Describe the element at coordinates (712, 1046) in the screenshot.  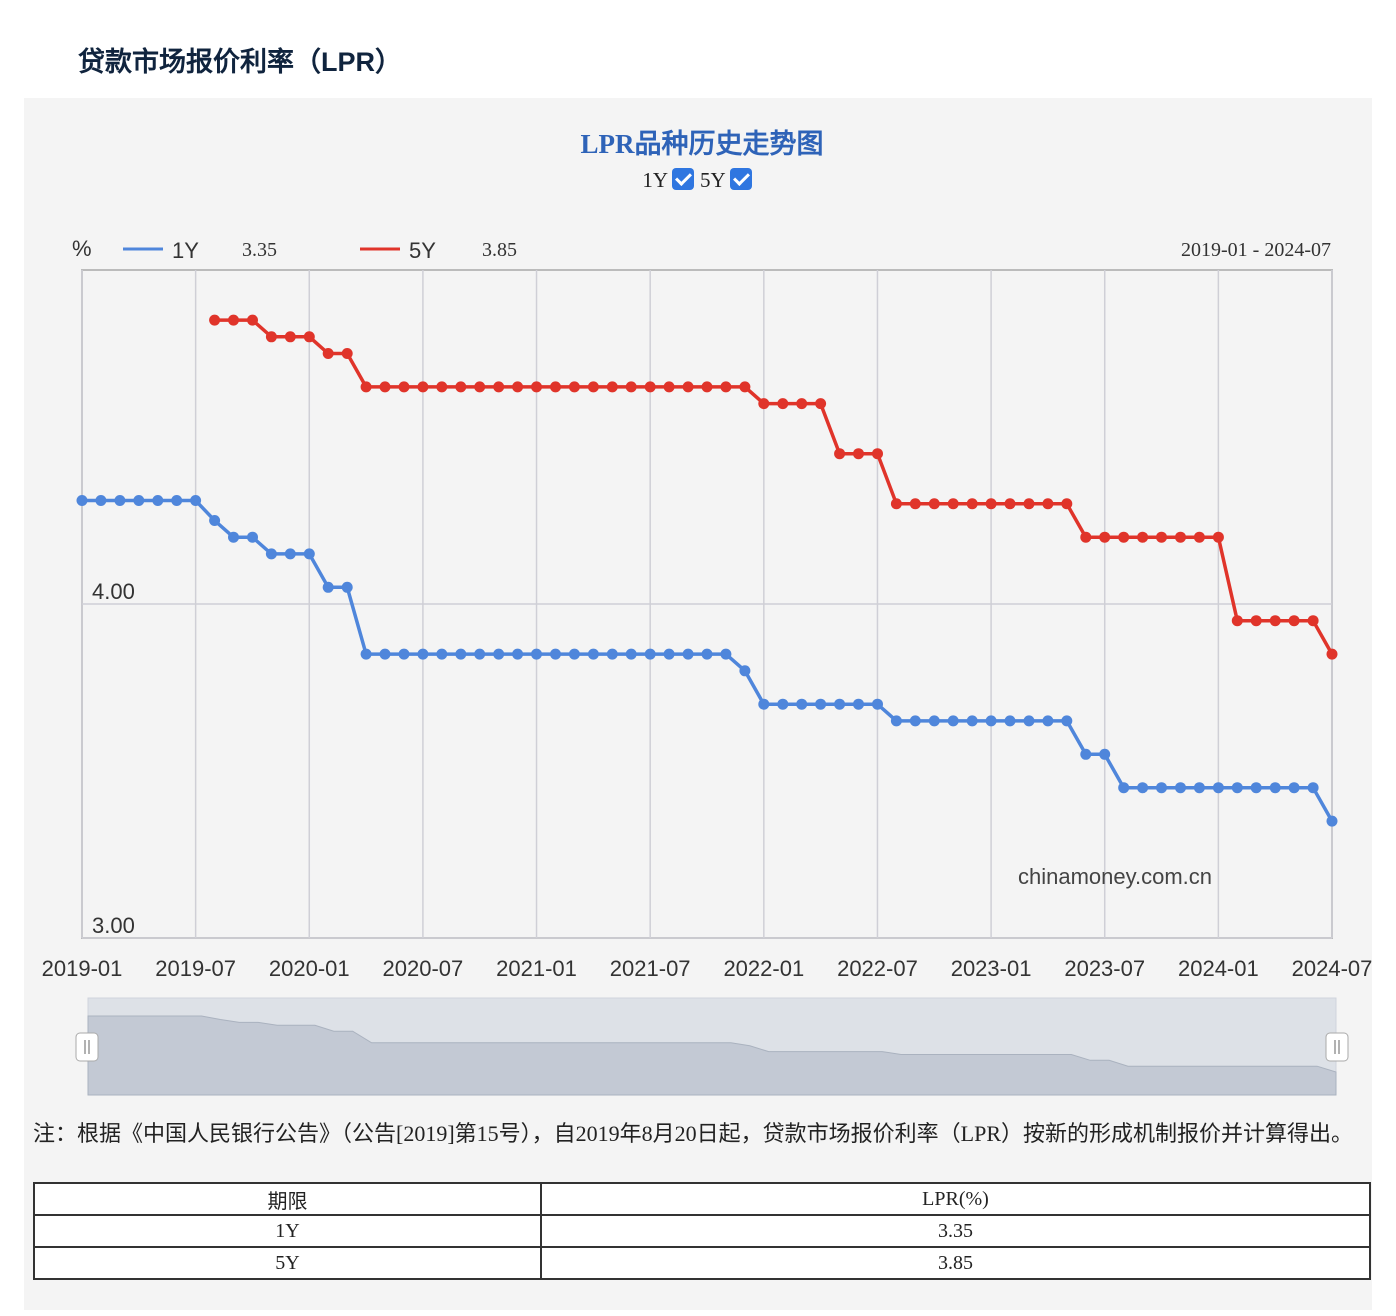
I see `data-zoom-slider` at that location.